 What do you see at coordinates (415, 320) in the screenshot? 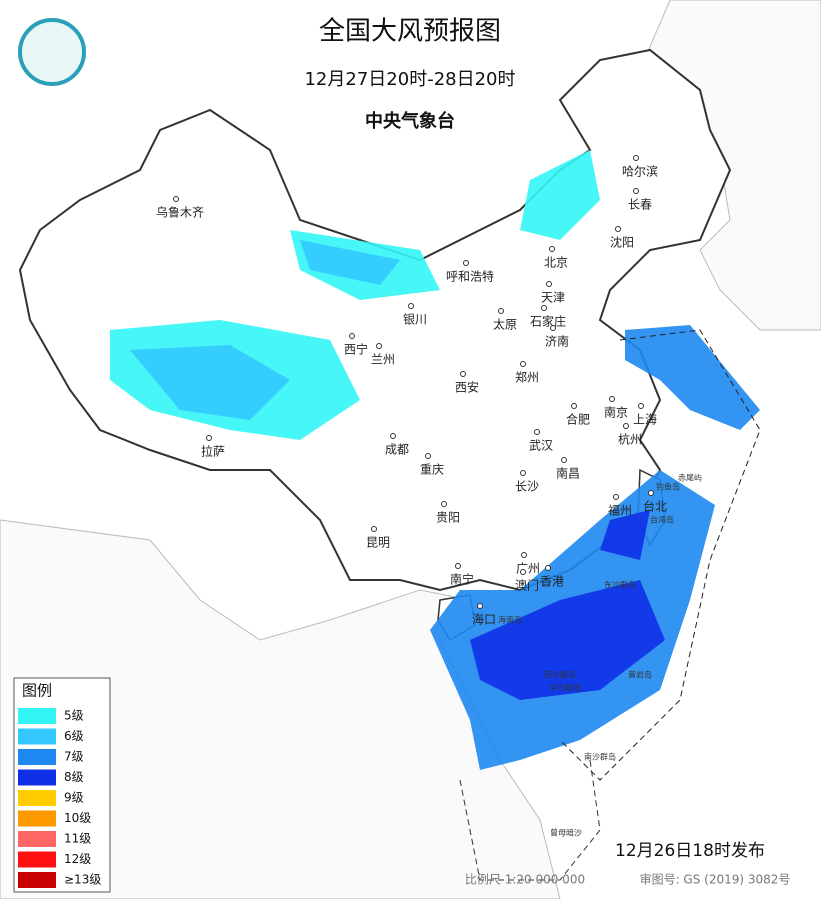
I see `city-label: 银川` at bounding box center [415, 320].